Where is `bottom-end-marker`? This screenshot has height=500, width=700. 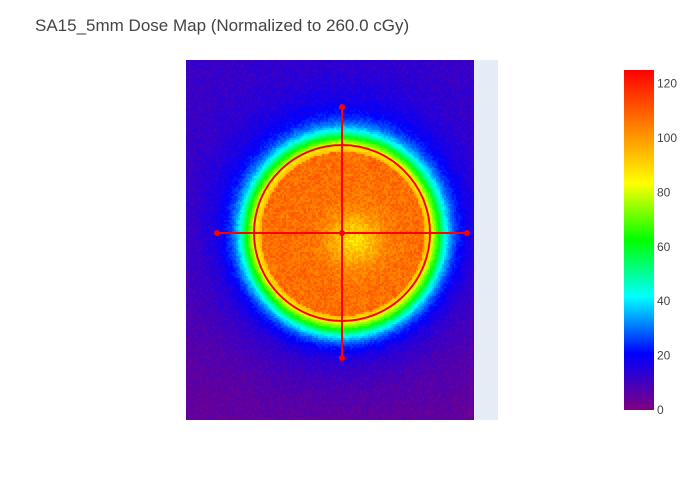
bottom-end-marker is located at coordinates (342, 358).